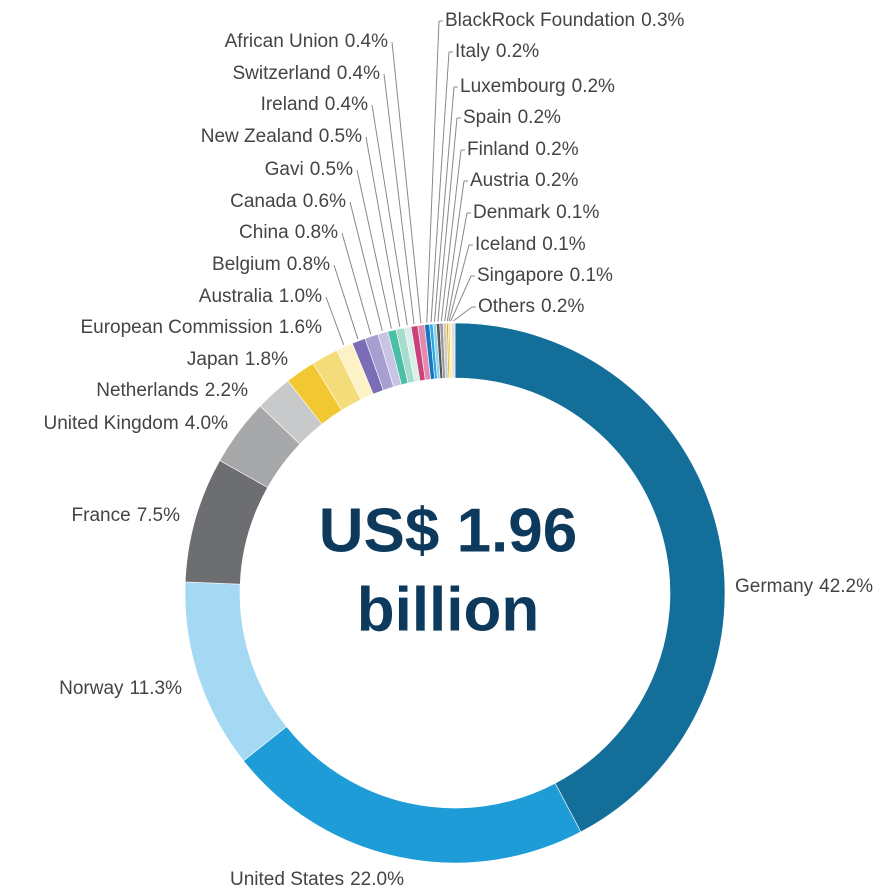 This screenshot has width=894, height=890. Describe the element at coordinates (147, 390) in the screenshot. I see `label-name: Netherlands` at that location.